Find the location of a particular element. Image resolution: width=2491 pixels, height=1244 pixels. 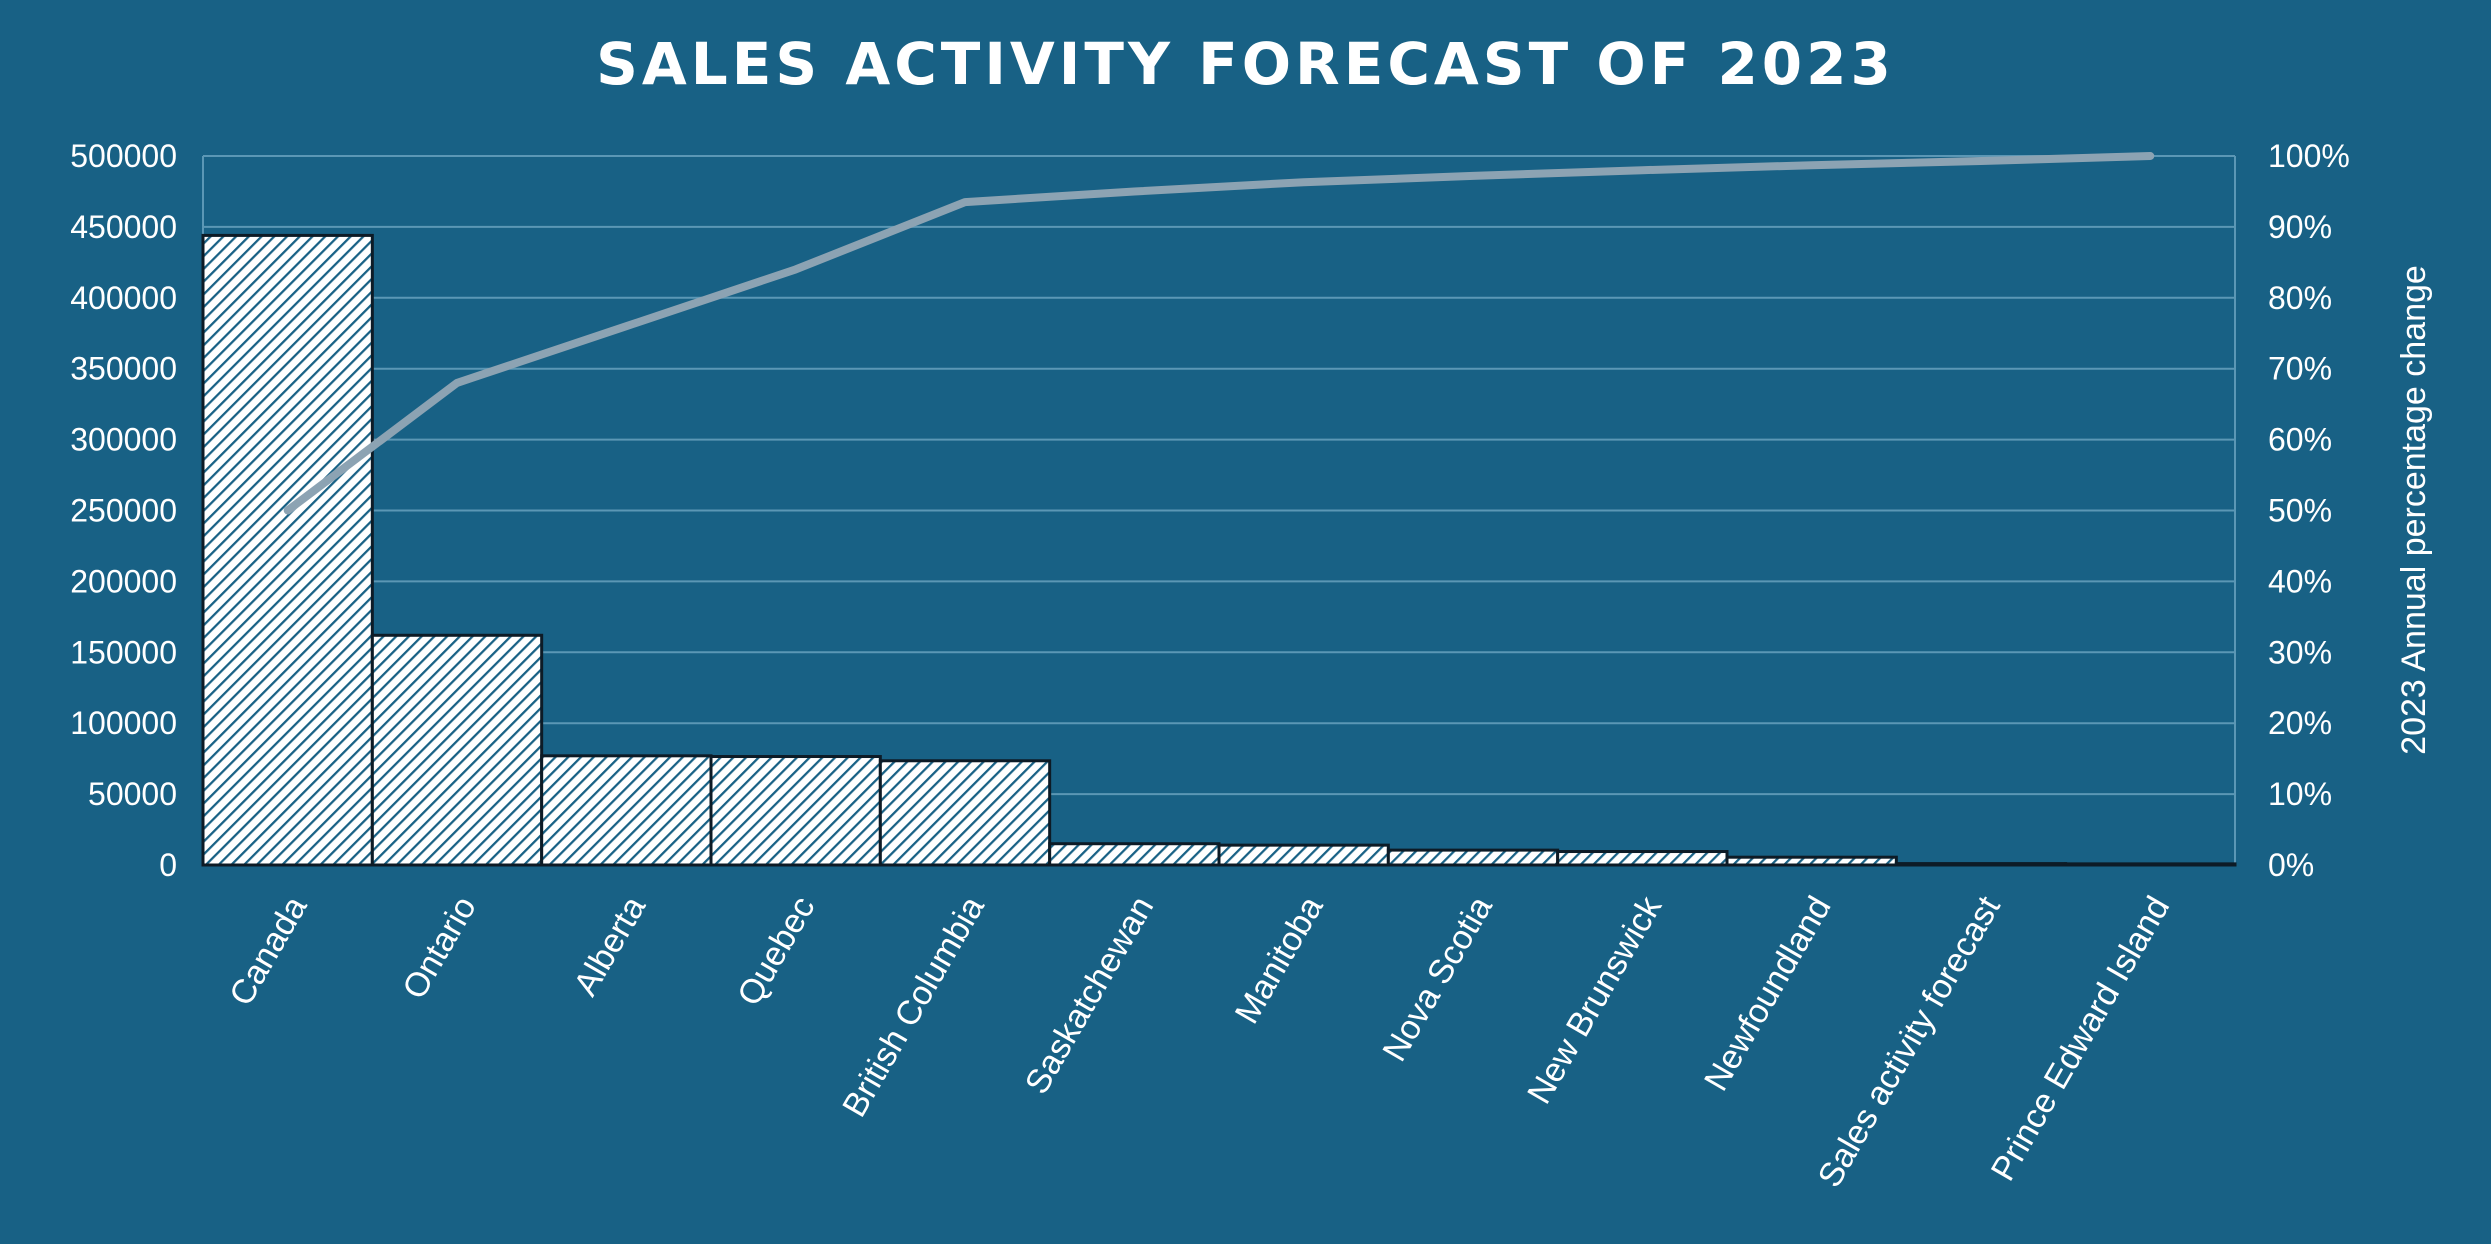

category-label: Canada is located at coordinates (268, 951).